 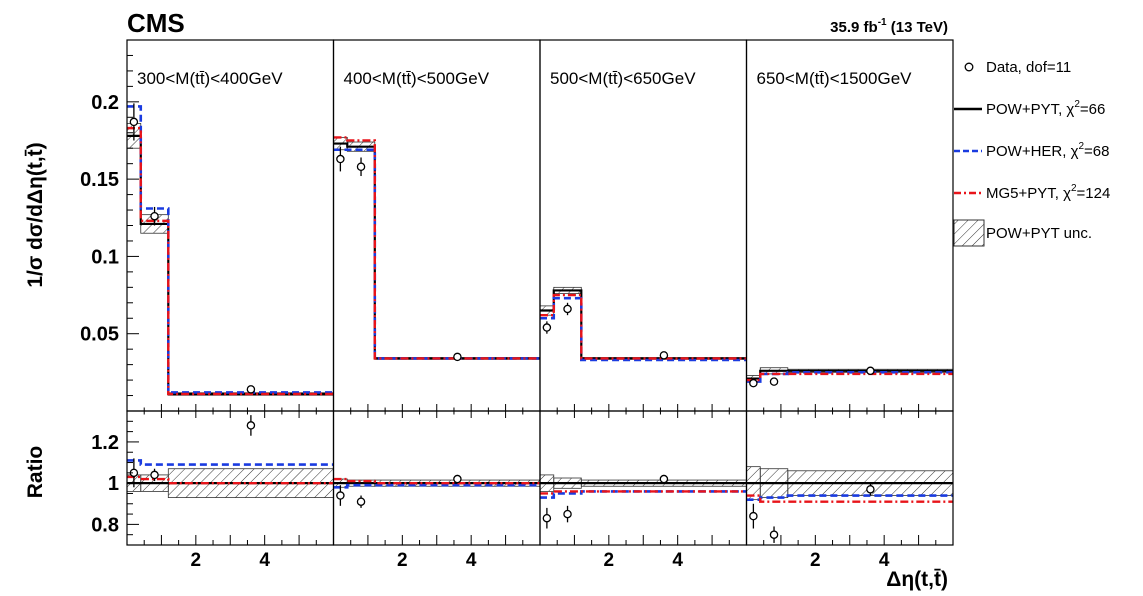 What do you see at coordinates (854, 27) in the screenshot?
I see `lumi-value: 35.9 fb` at bounding box center [854, 27].